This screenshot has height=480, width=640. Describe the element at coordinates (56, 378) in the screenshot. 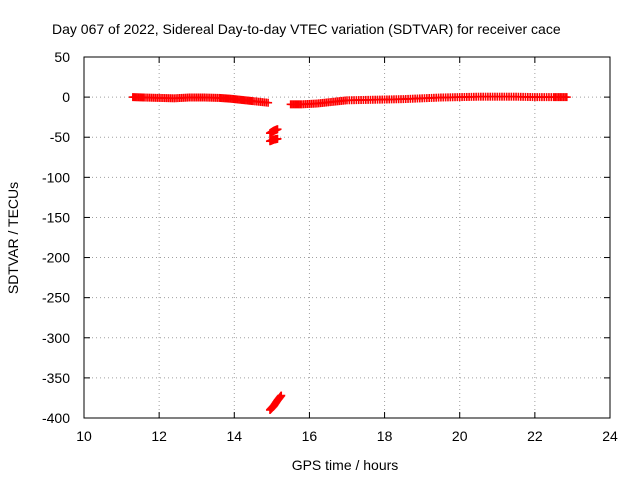

I see `y-tick-label: -350` at that location.